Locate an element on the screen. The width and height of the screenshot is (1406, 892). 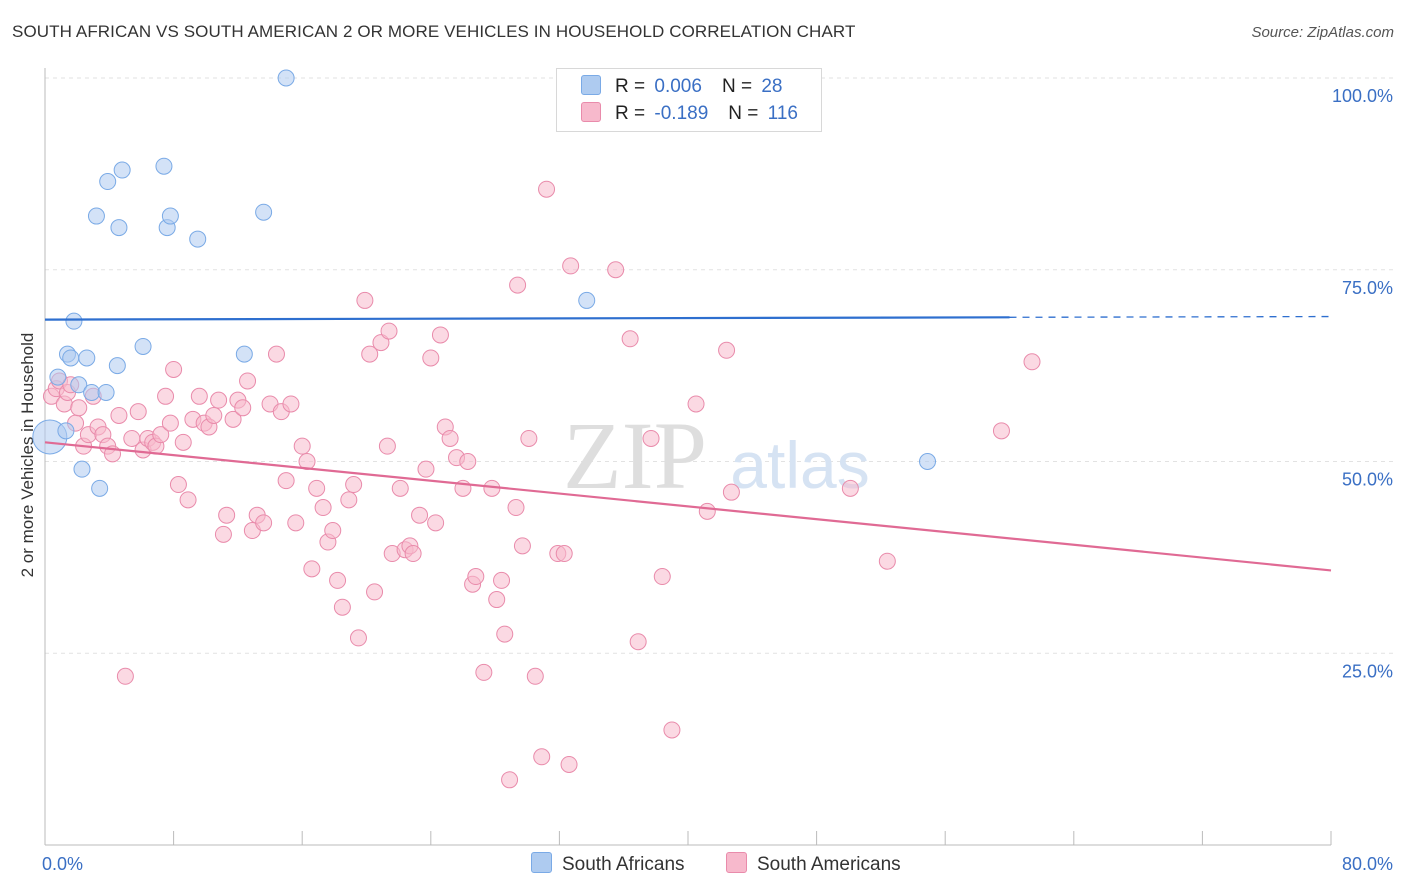
y-tick-label: 75.0% is located at coordinates (1367, 288).